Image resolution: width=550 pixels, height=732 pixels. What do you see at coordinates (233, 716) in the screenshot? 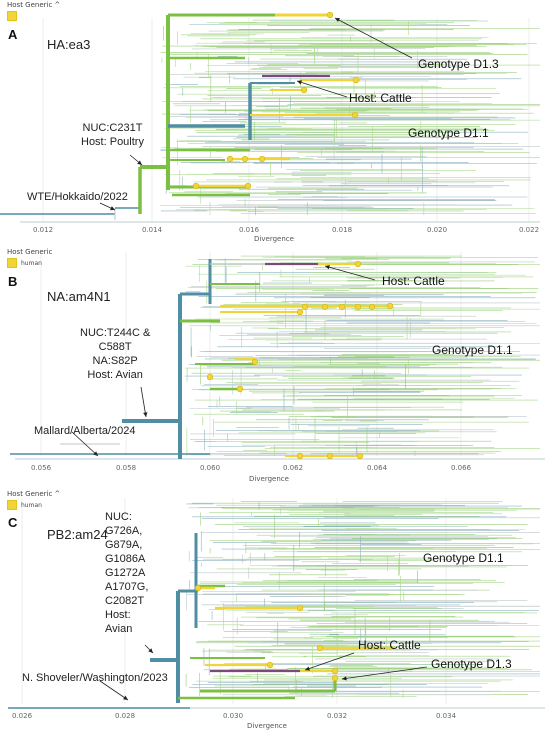
I see `x-tick: 0.030` at bounding box center [233, 716].